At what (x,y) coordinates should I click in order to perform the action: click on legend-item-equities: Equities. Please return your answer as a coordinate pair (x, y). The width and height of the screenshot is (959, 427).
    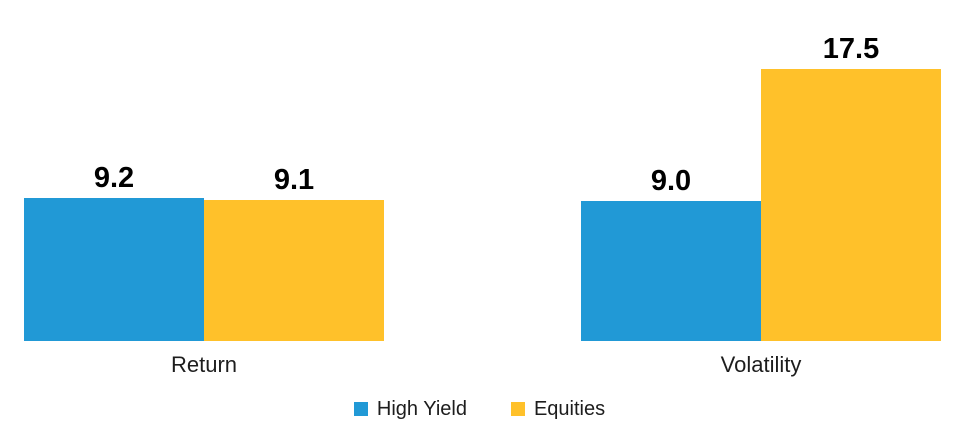
    Looking at the image, I should click on (558, 409).